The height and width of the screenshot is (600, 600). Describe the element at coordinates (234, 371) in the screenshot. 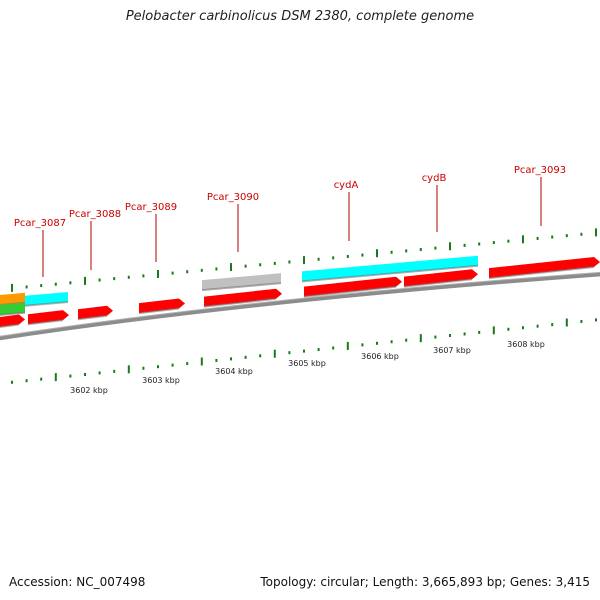

I see `kbp-label: 3604 kbp` at that location.